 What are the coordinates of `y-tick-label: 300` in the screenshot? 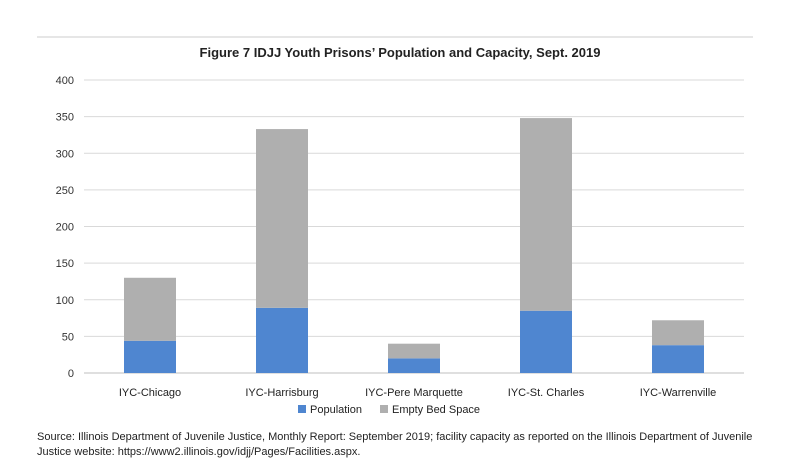 It's located at (65, 154).